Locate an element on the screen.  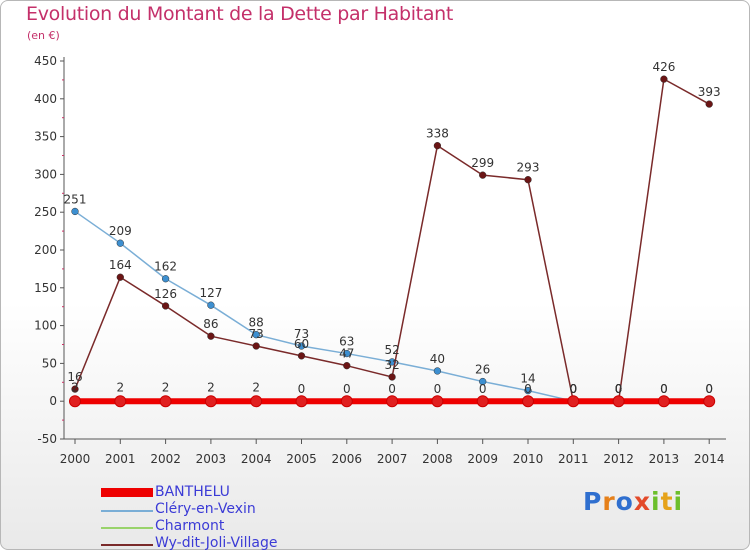
proxiti-logo: Proxiti is located at coordinates (633, 501).